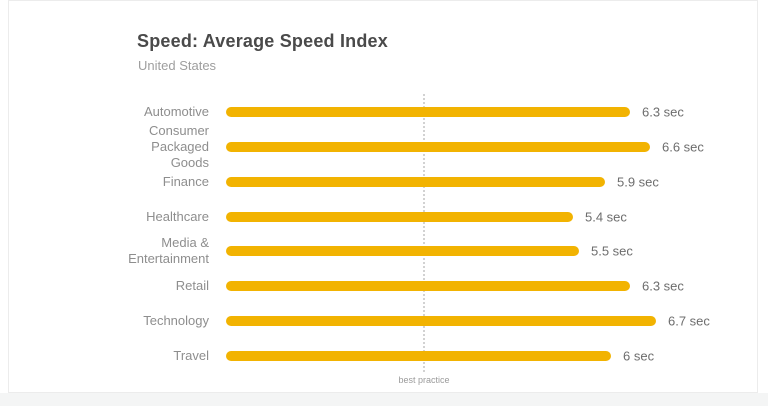 This screenshot has height=406, width=768. What do you see at coordinates (262, 41) in the screenshot?
I see `chart-title: Speed: Average Speed Index` at bounding box center [262, 41].